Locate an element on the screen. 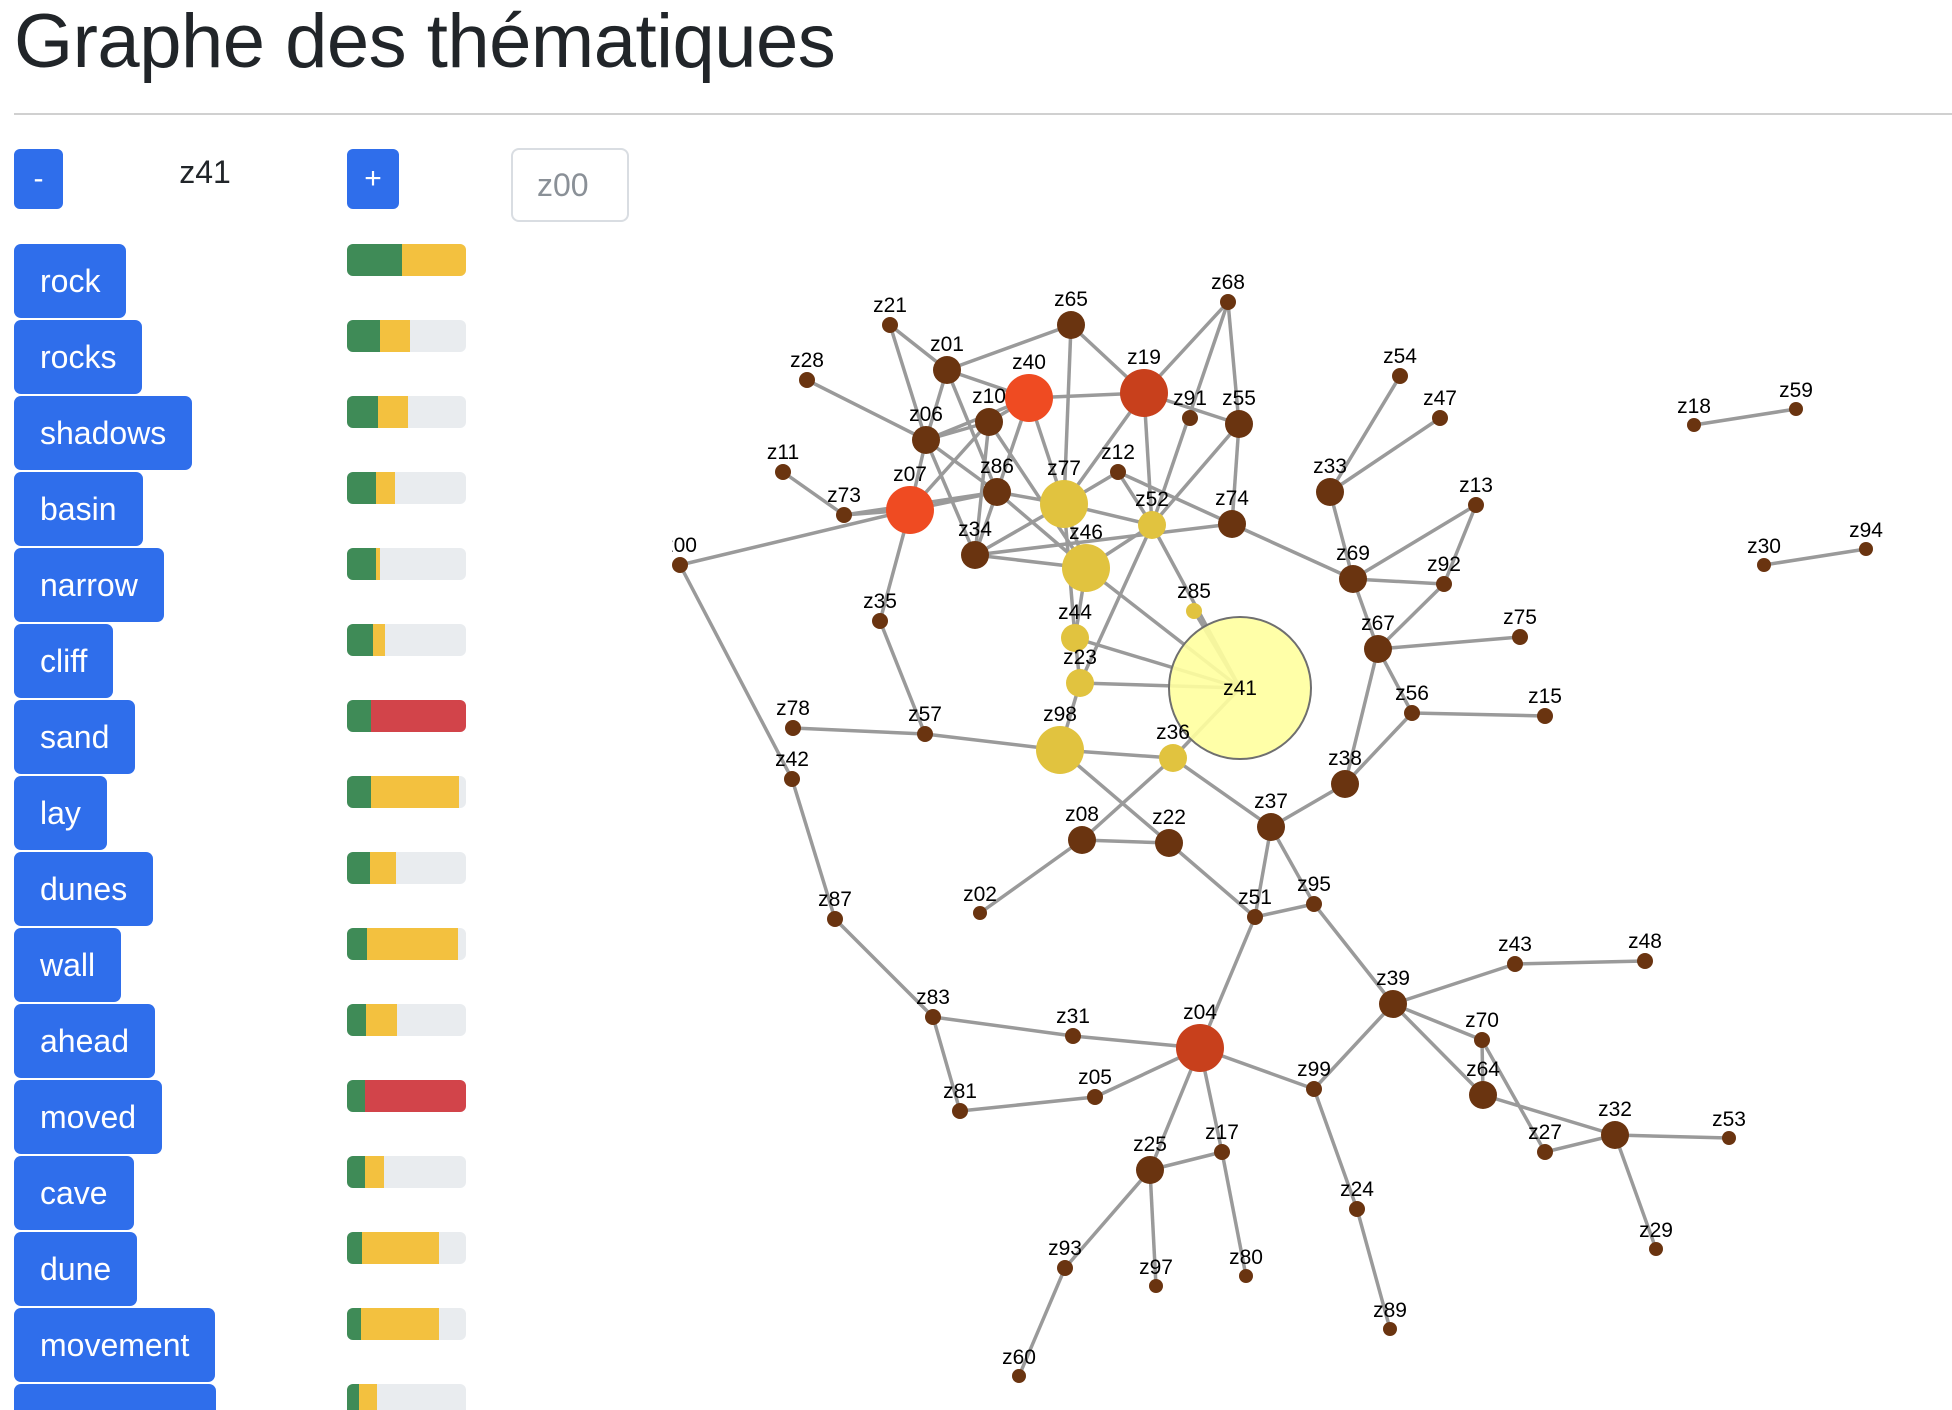 The height and width of the screenshot is (1410, 1952). bar-segment-green is located at coordinates (355, 1248).